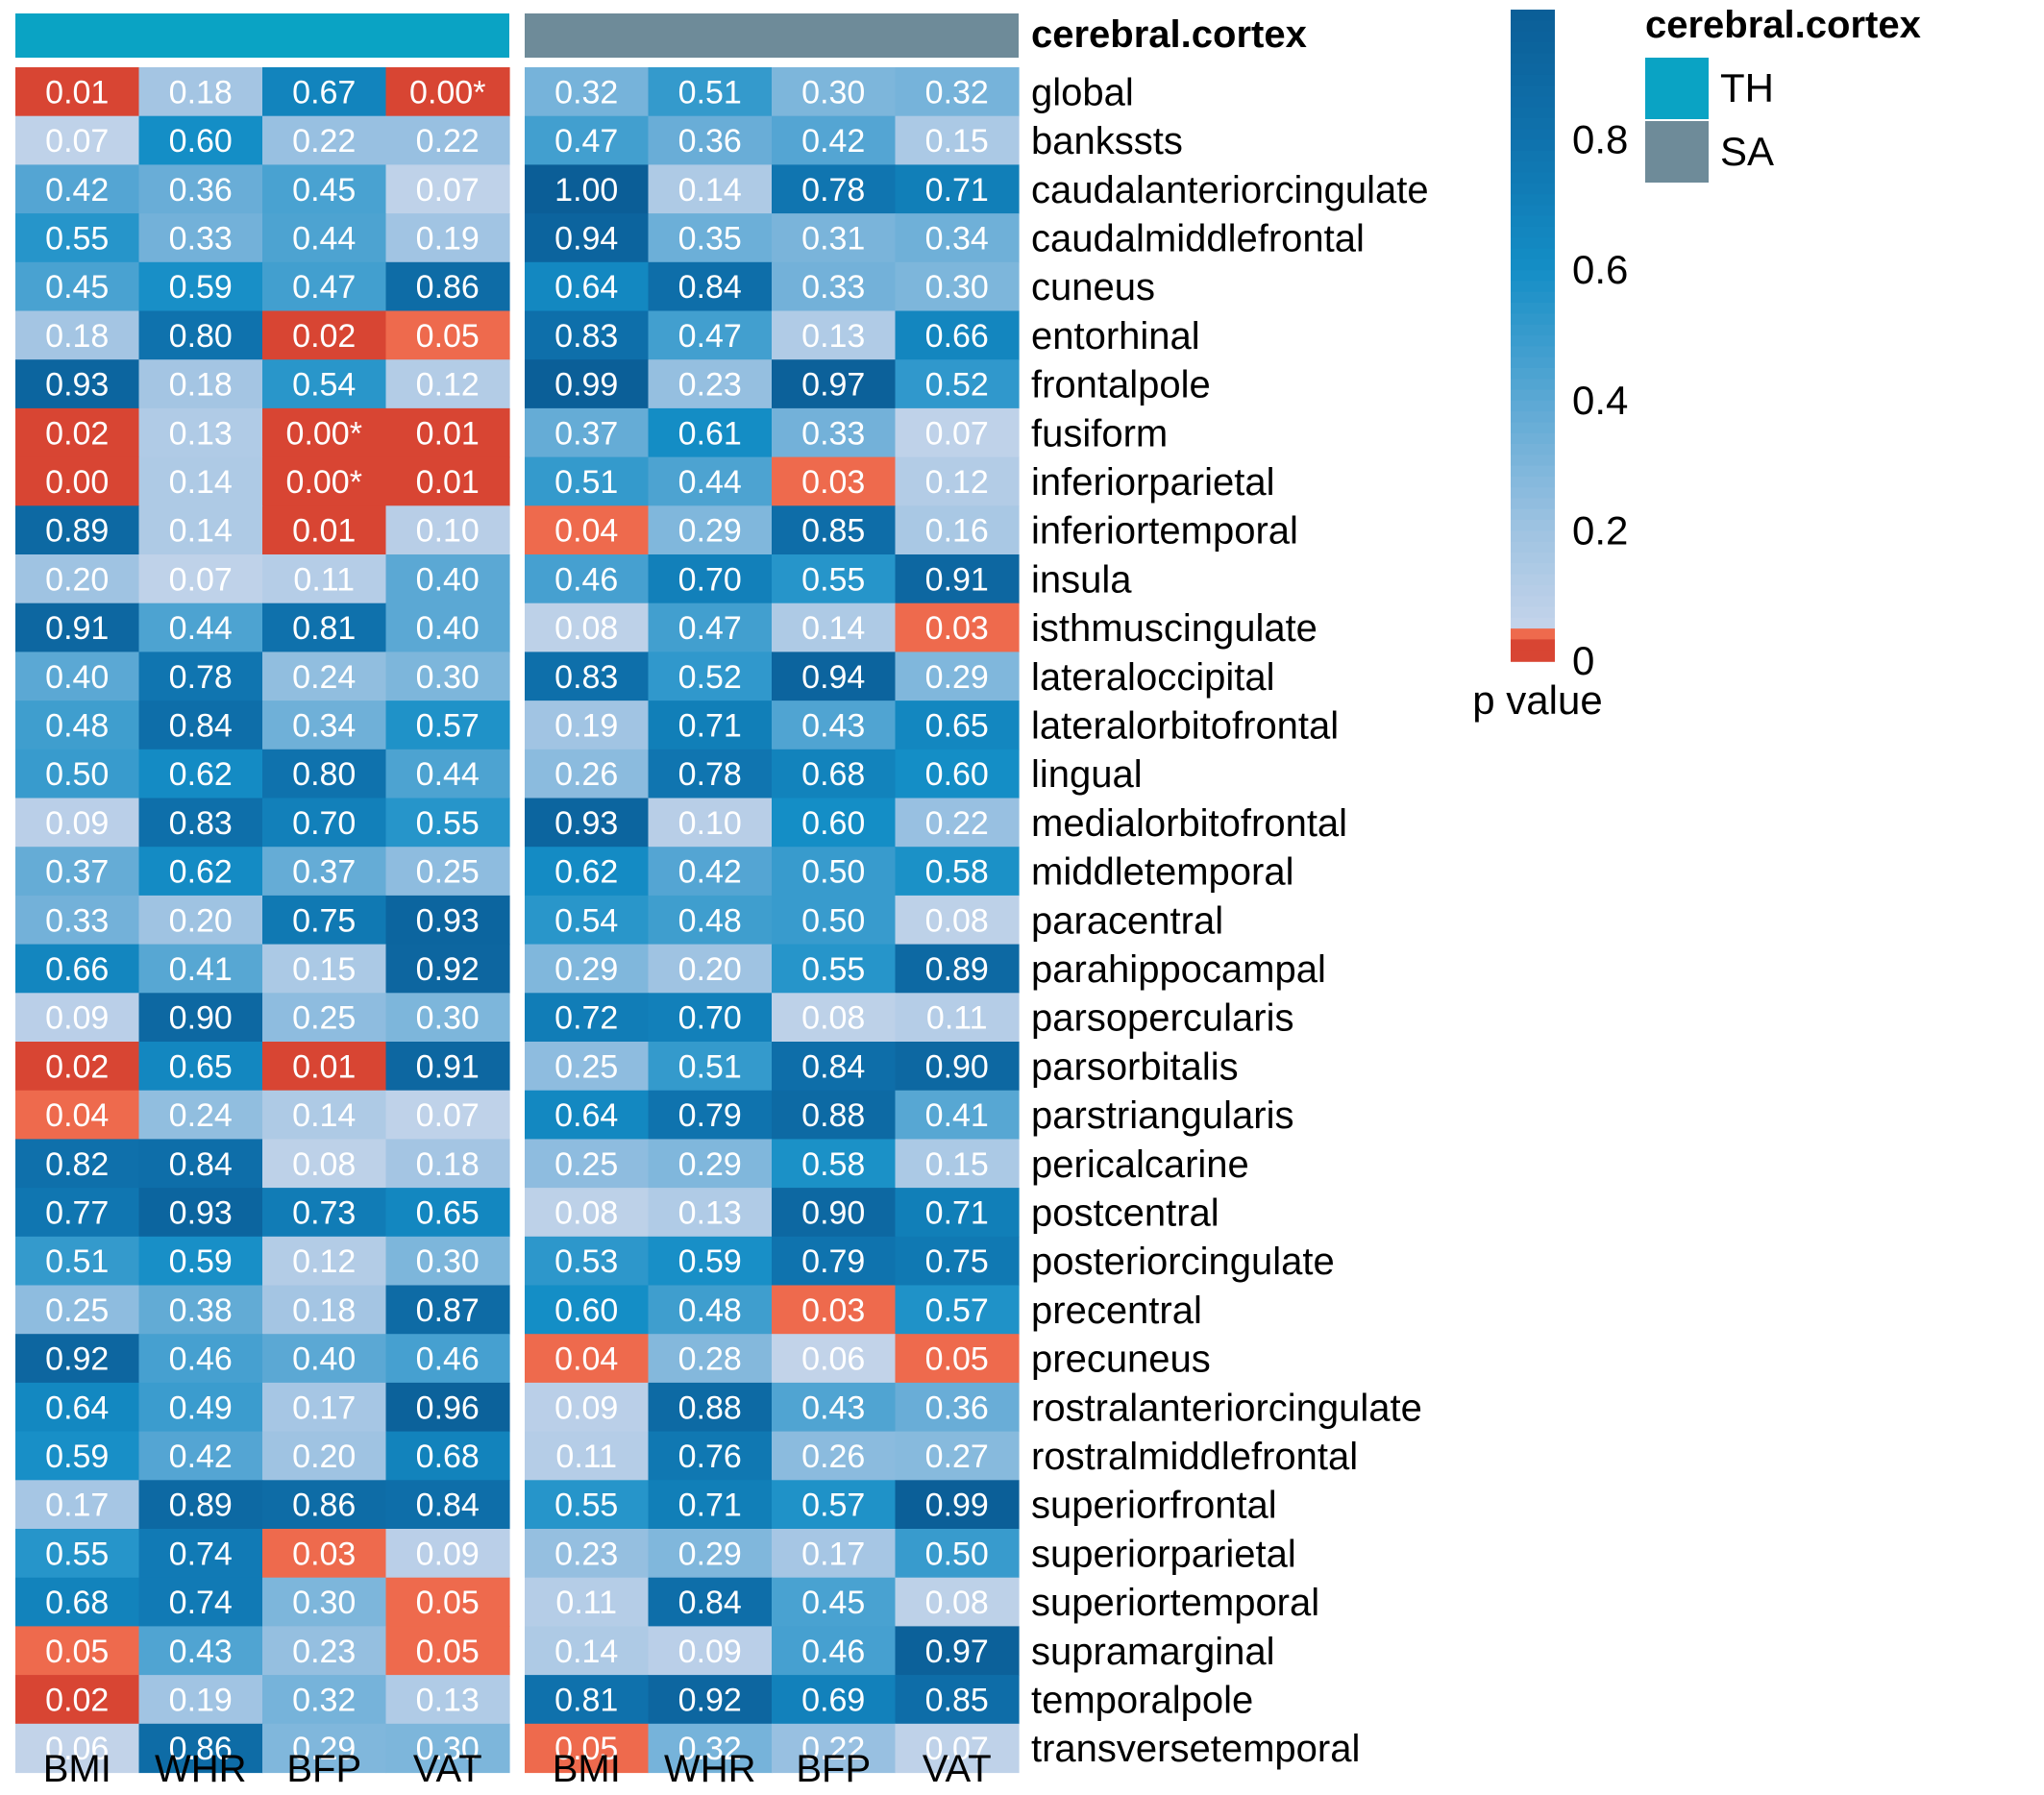  I want to click on colorbar-tick-label: 0.8, so click(1600, 140).